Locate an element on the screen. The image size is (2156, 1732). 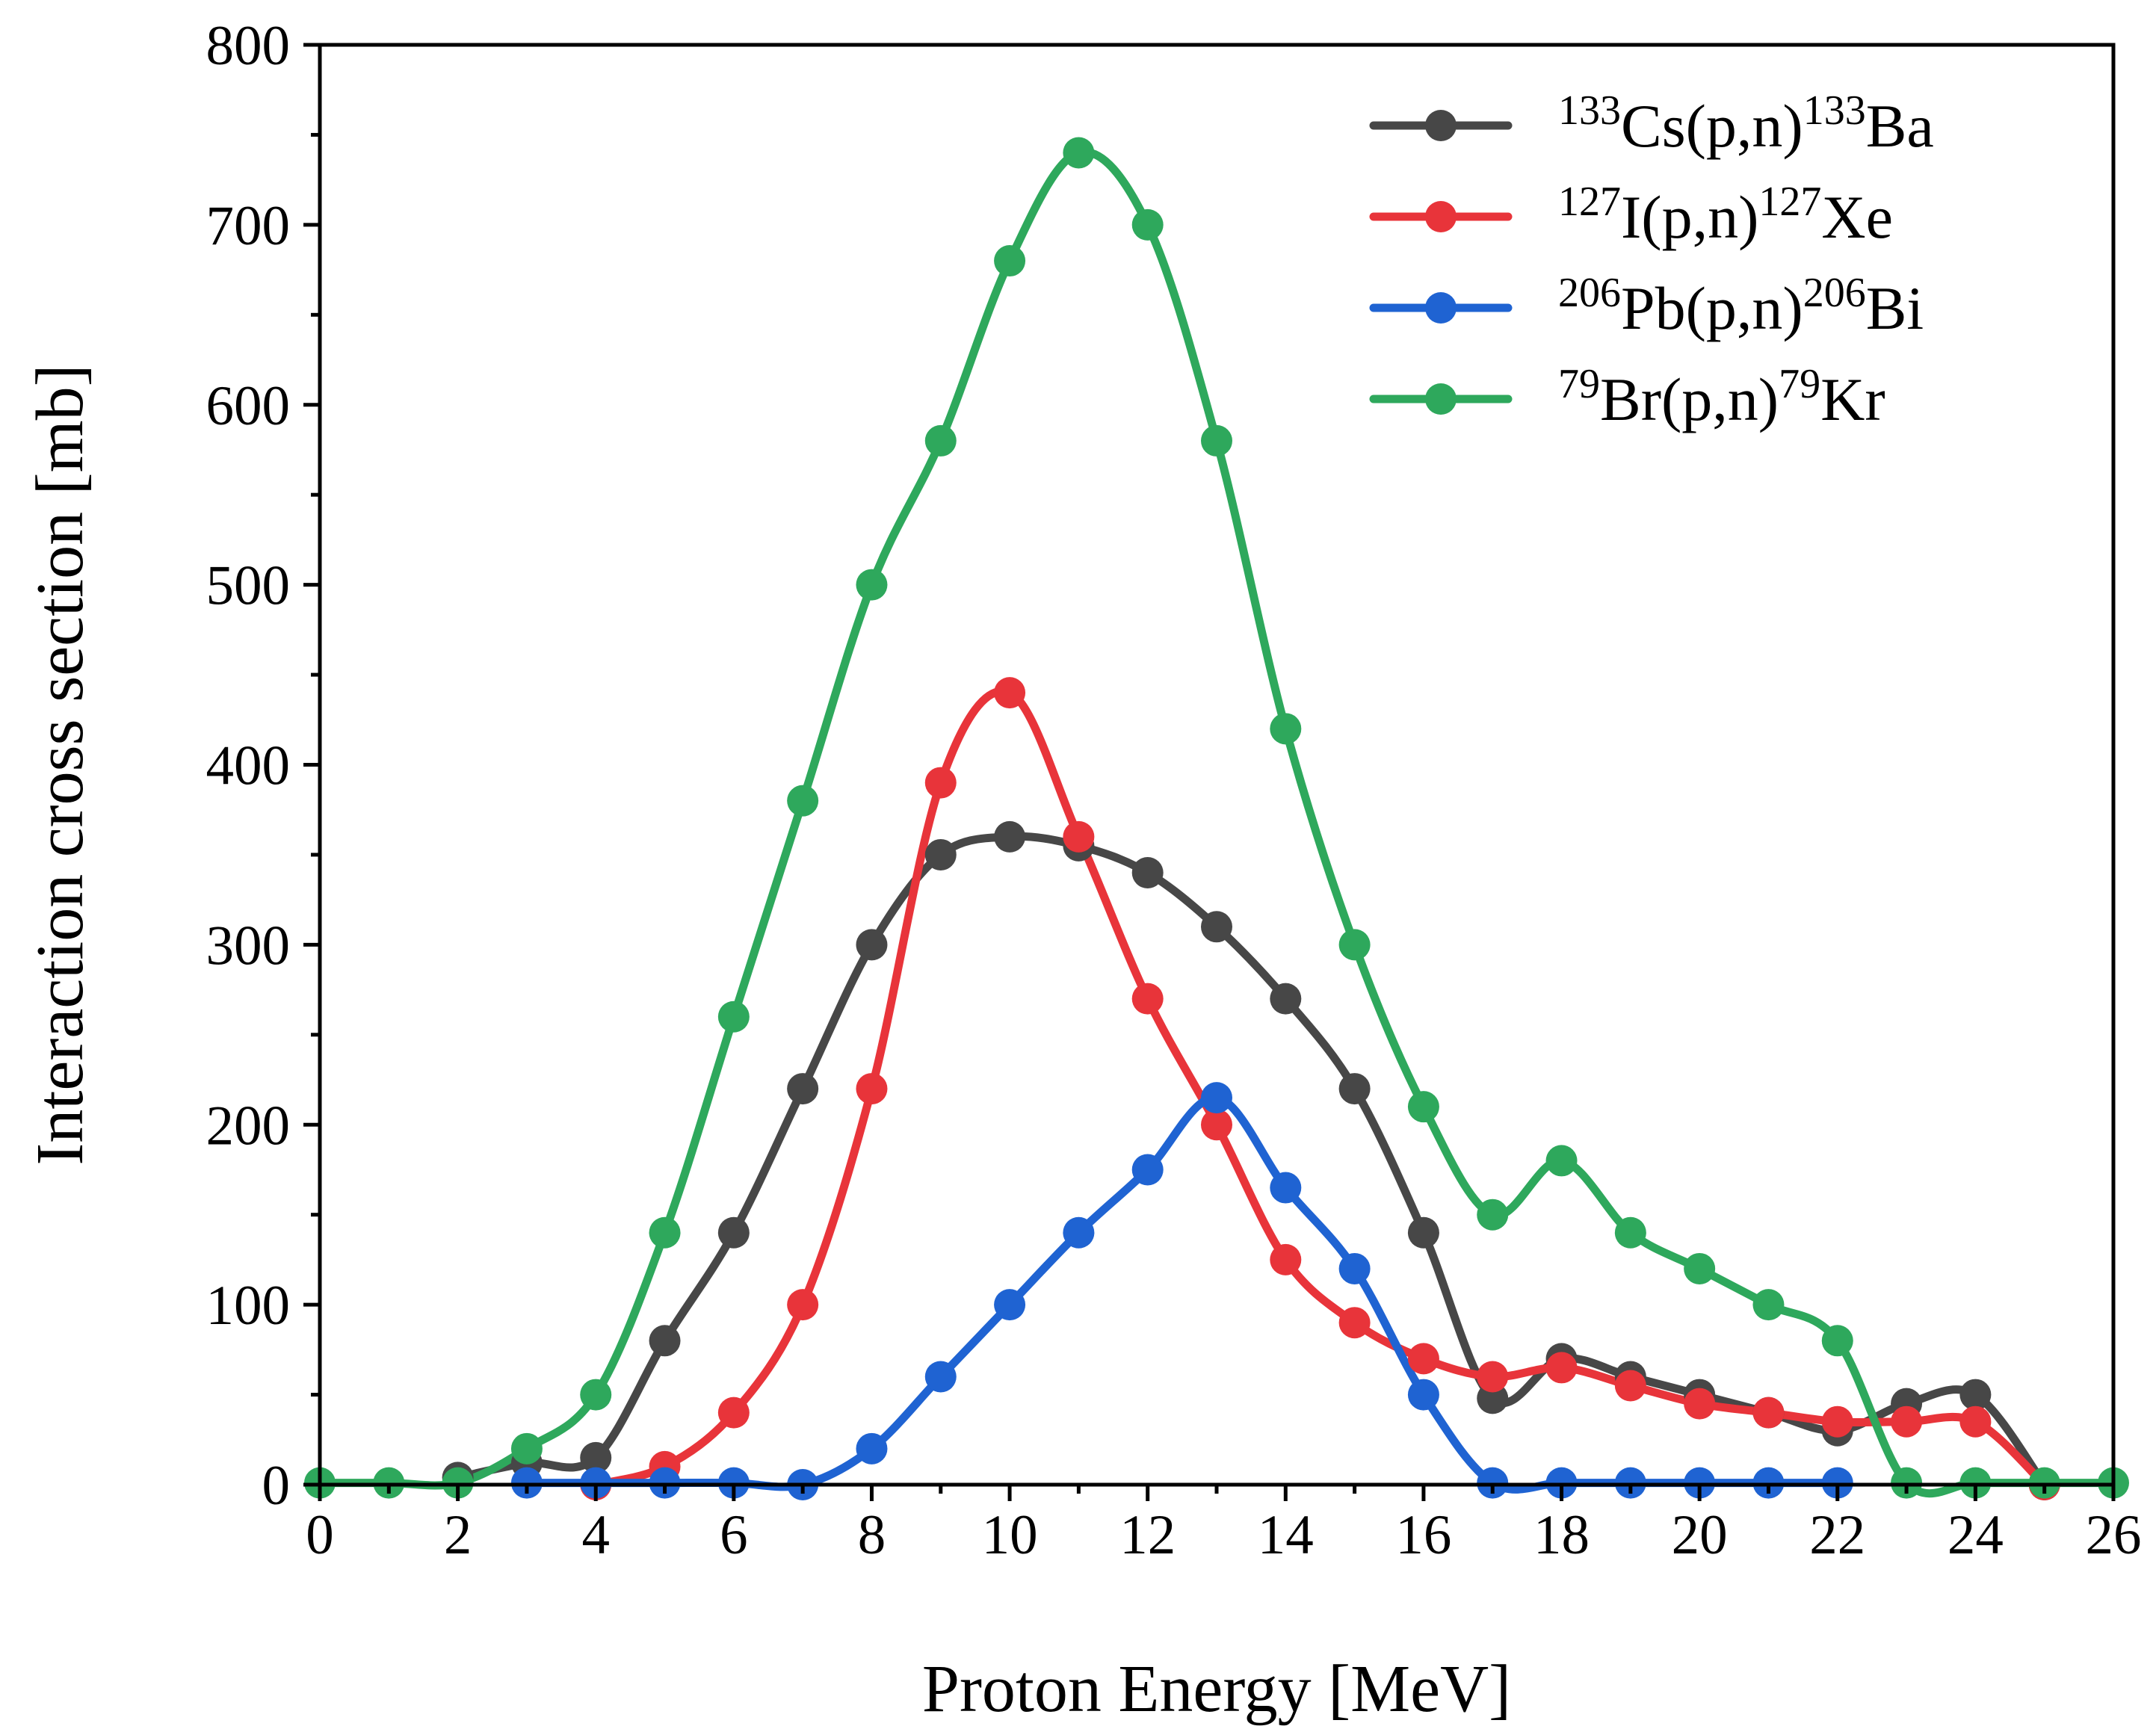
legend-label-part: Cs(p,n) is located at coordinates (1712, 126).